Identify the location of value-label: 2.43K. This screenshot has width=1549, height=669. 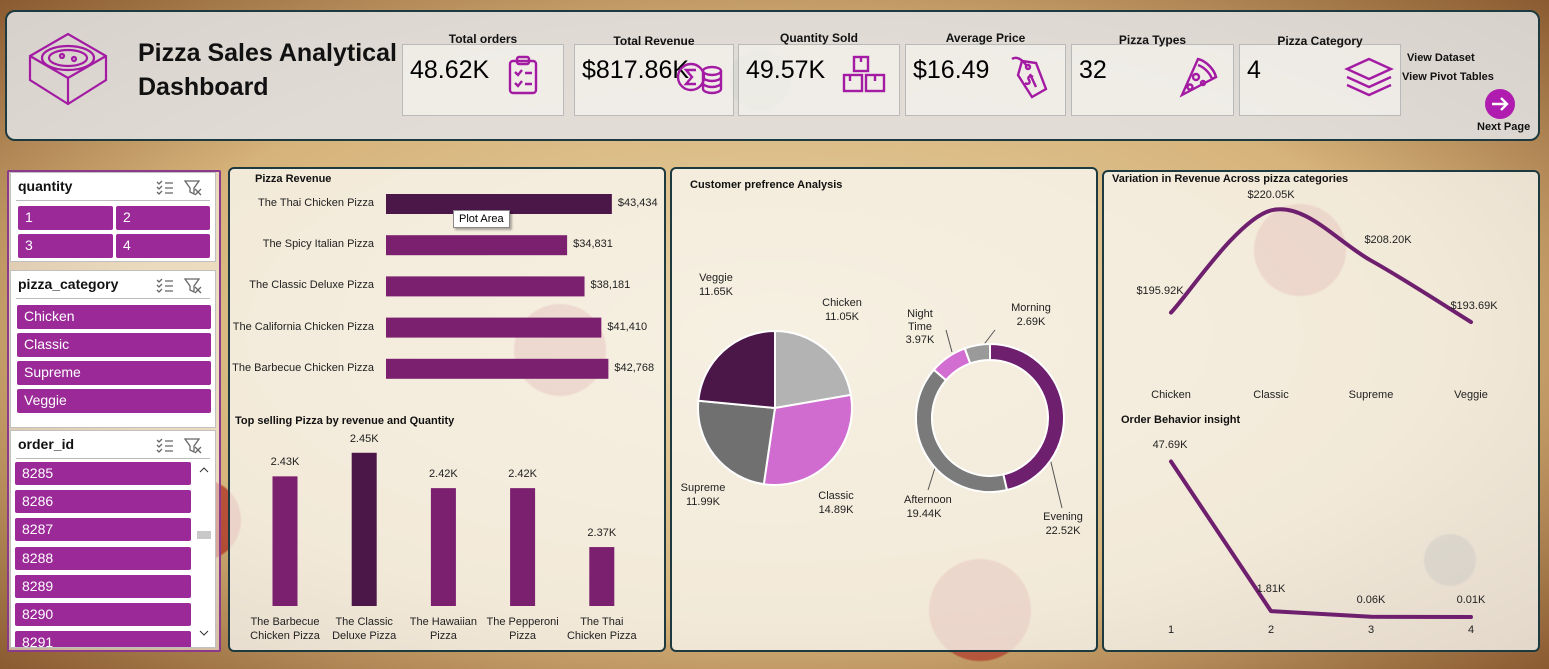
(285, 462).